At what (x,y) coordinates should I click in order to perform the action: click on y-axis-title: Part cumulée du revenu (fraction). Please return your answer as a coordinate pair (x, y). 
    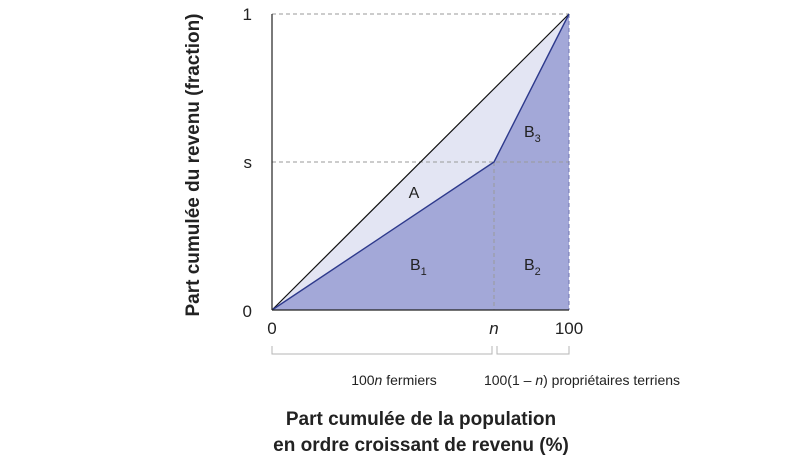
    Looking at the image, I should click on (193, 164).